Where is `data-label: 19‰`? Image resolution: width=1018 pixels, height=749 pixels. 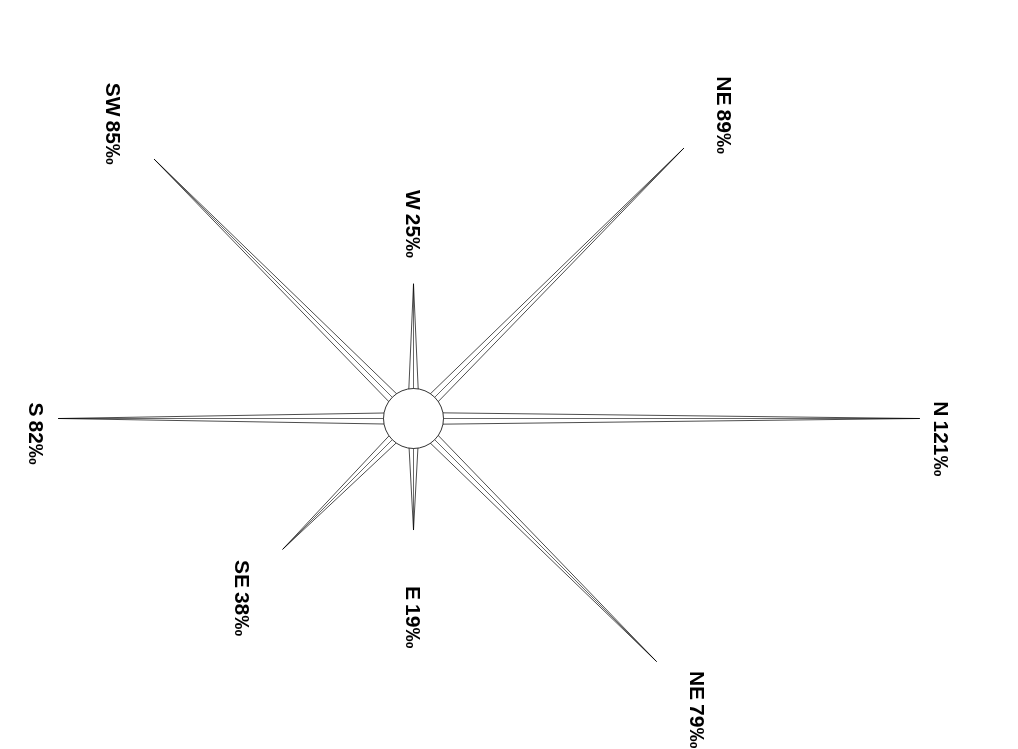
data-label: 19‰ is located at coordinates (413, 626).